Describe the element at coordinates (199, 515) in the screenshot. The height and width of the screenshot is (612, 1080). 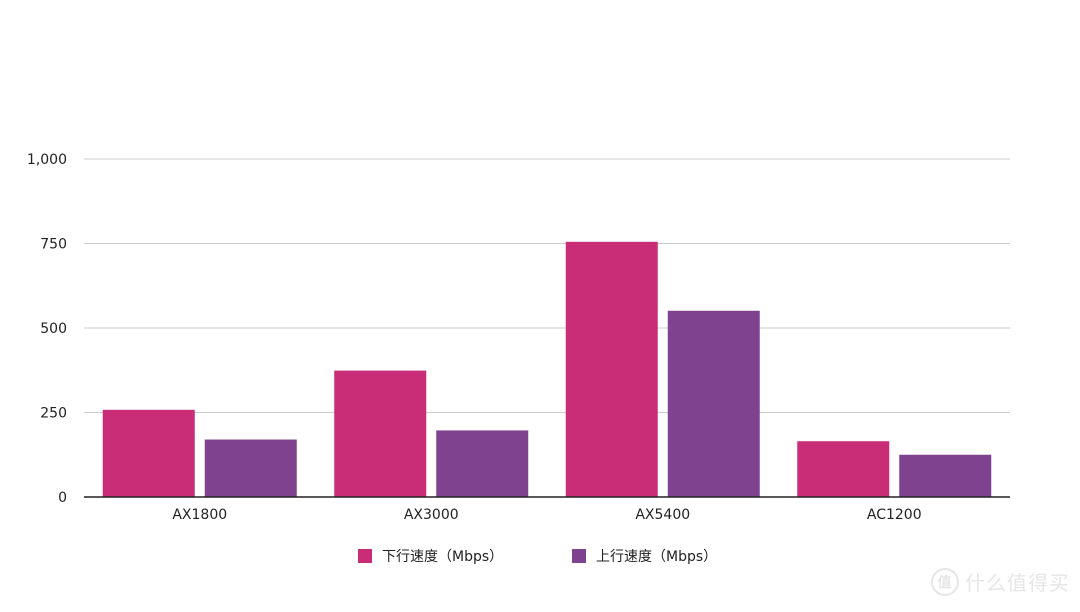
I see `x-tick-label: AX1800` at that location.